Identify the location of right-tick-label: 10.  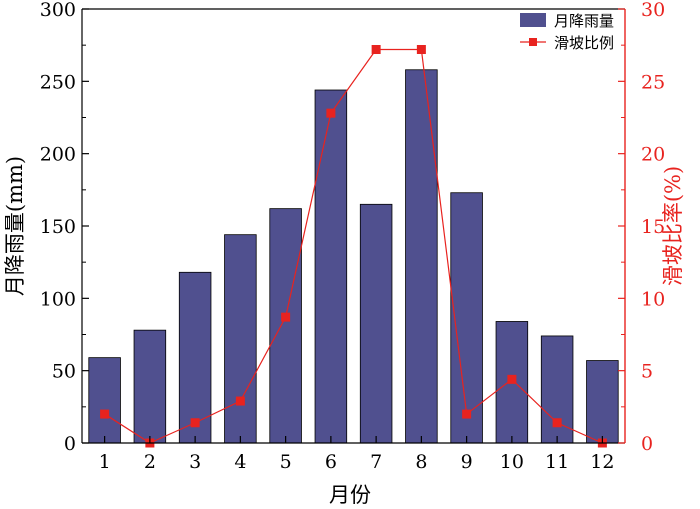
(653, 299).